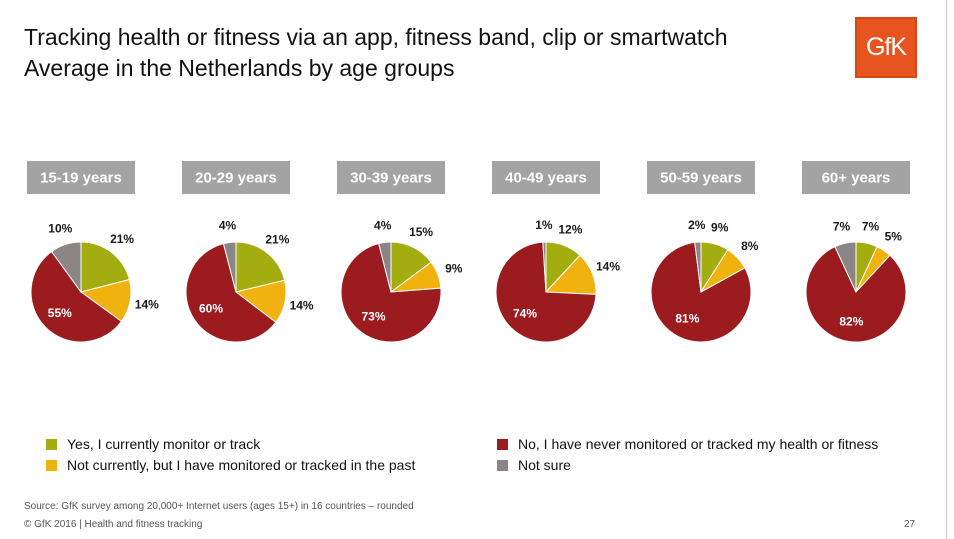  What do you see at coordinates (60, 228) in the screenshot?
I see `pie-label-15-19-years-not_sure: 10%` at bounding box center [60, 228].